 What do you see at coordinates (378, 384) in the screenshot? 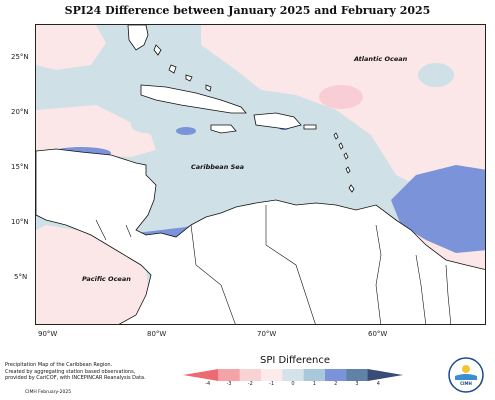
I see `legend-tick-label: 4` at bounding box center [378, 384].